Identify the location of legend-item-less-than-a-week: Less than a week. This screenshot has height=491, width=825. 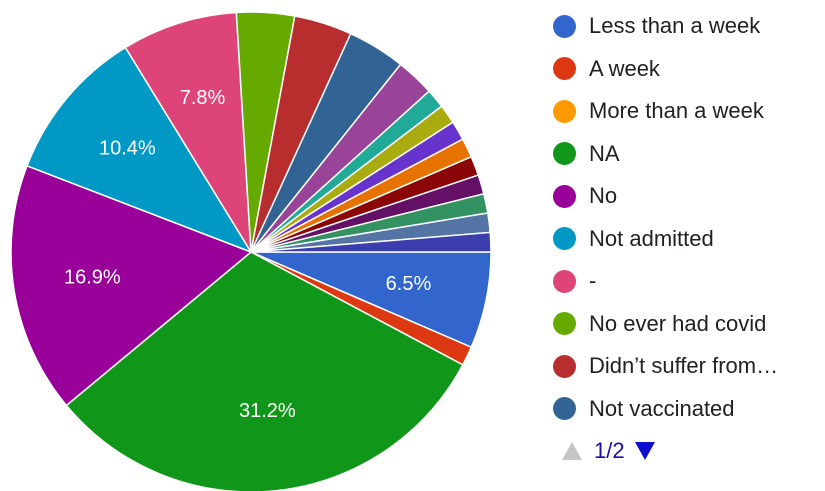
(689, 26).